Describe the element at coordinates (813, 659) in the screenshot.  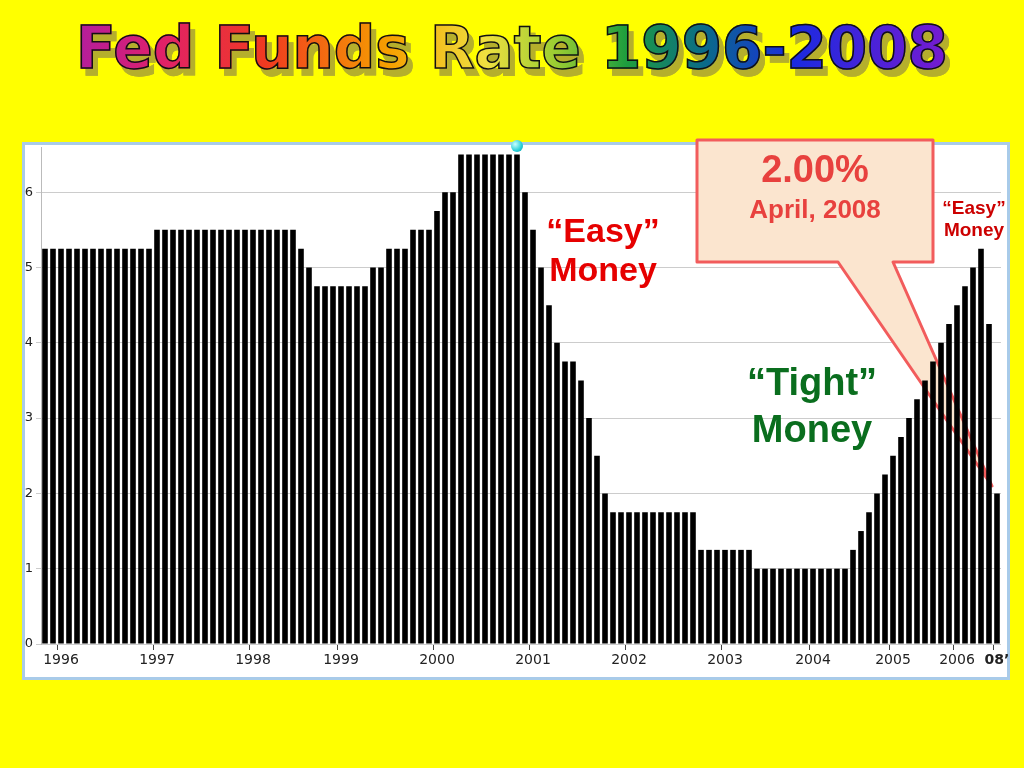
I see `x-tick-label: 2004` at that location.